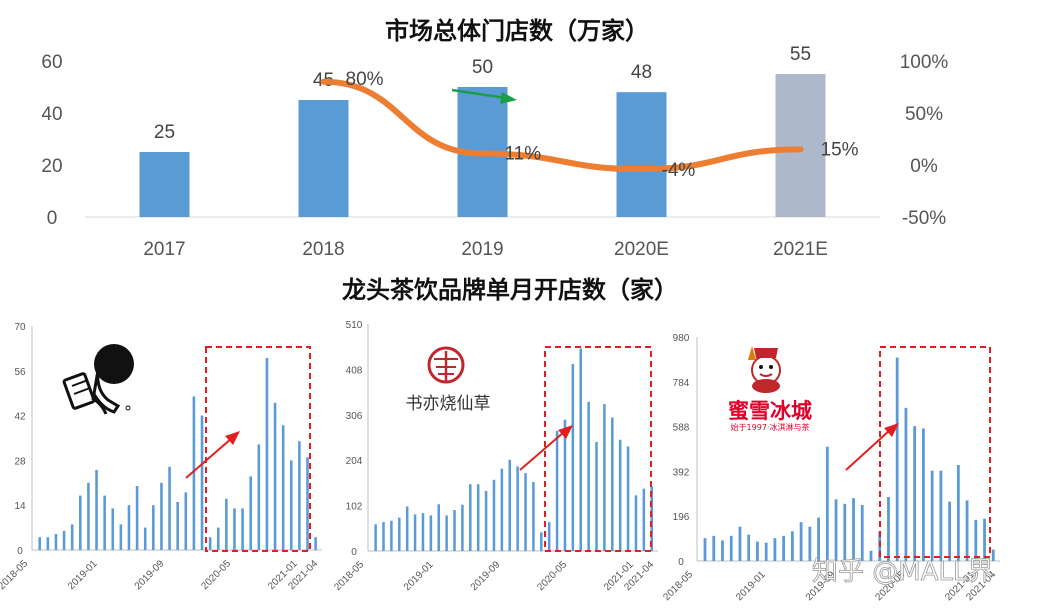 This screenshot has height=615, width=1044. I want to click on small-y-tick: 102, so click(354, 507).